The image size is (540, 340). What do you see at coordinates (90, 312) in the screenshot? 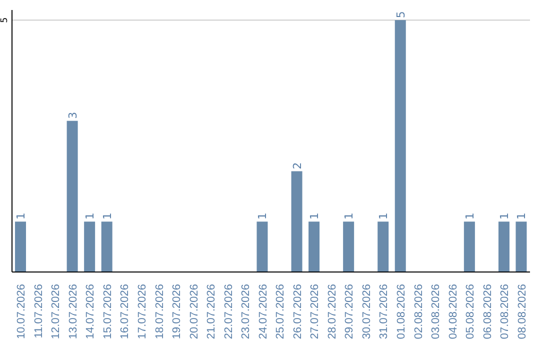
I see `x-tick-label: 14.07.2026` at bounding box center [90, 312].